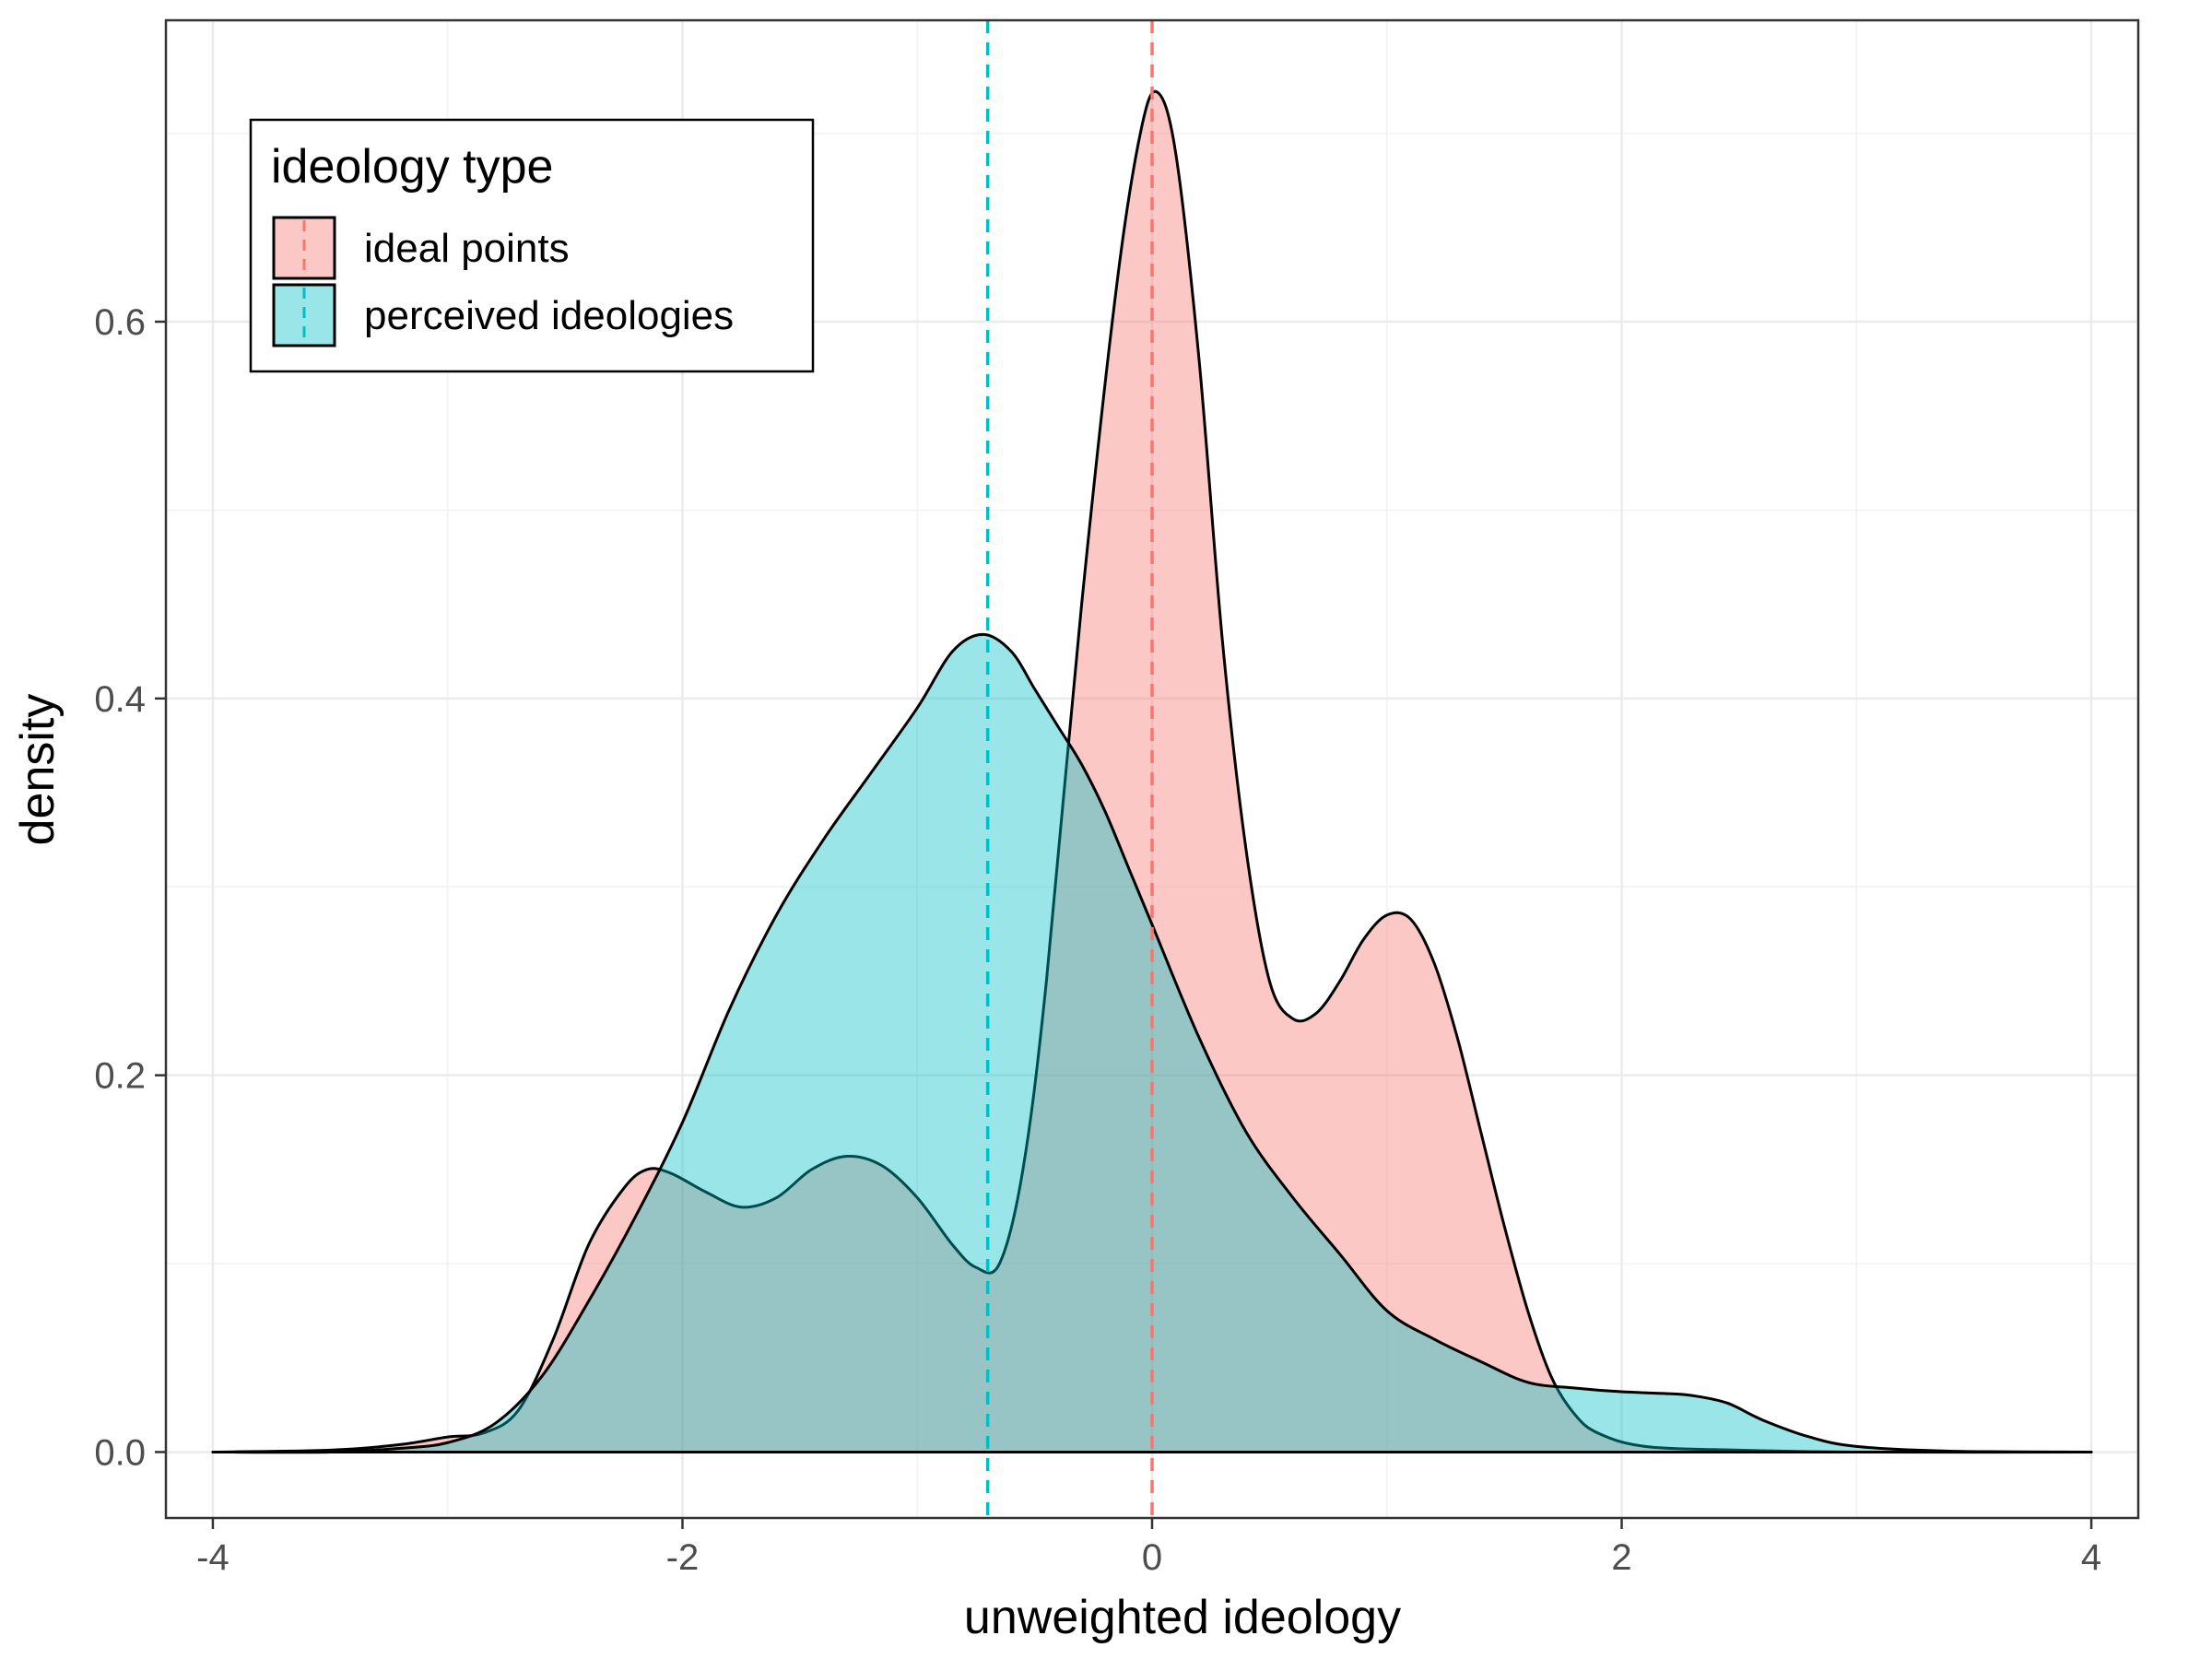 The width and height of the screenshot is (2212, 1659). I want to click on x-tick-label: 2, so click(1621, 1557).